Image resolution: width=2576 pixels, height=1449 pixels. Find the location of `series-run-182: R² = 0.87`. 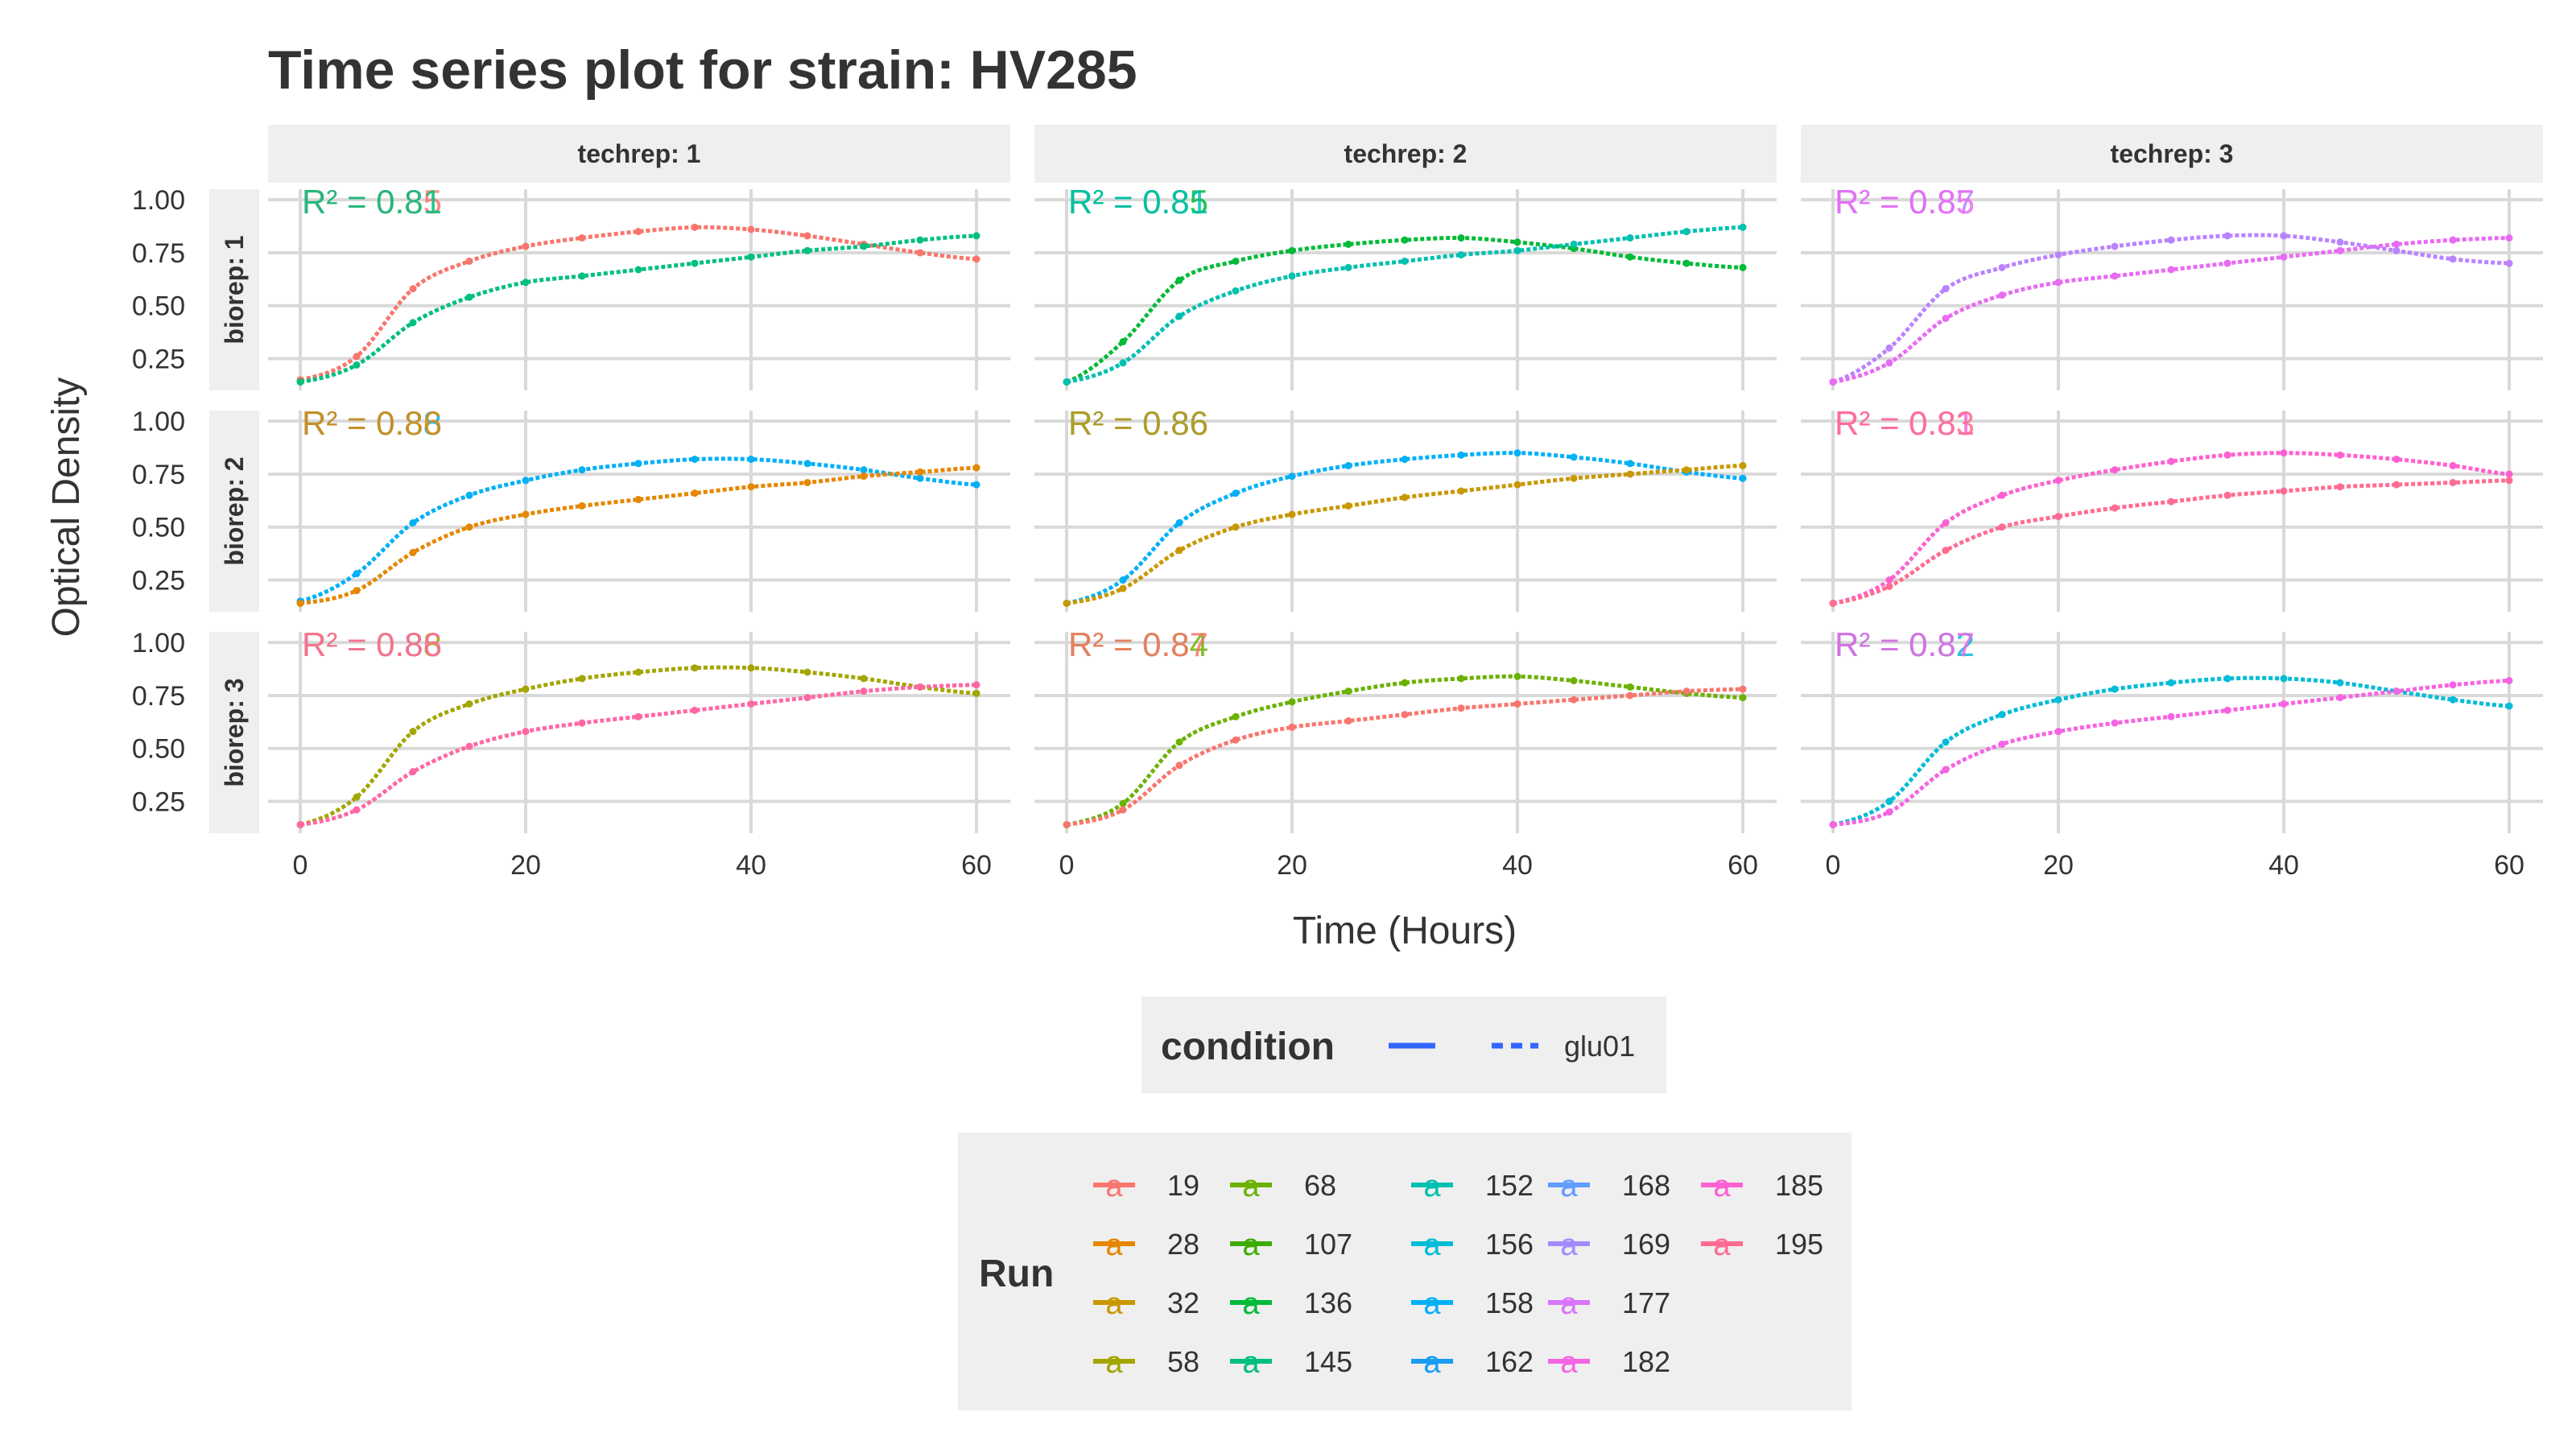

series-run-182: R² = 0.87 is located at coordinates (1405, 726).